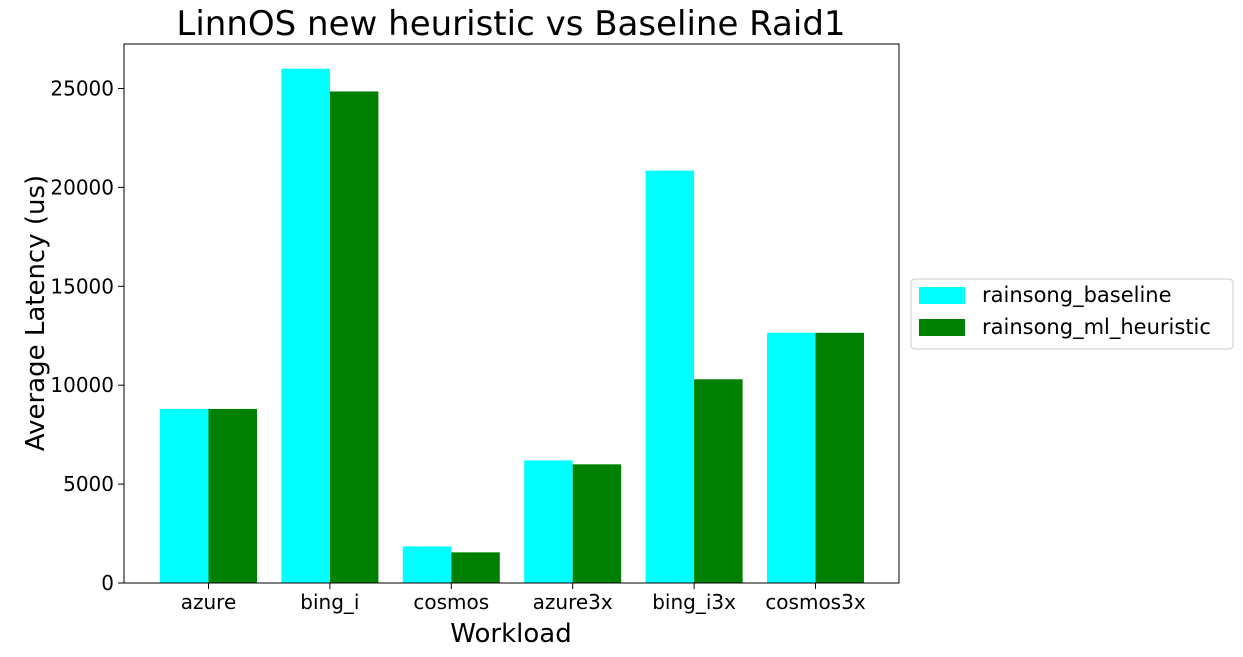 This screenshot has width=1243, height=657. Describe the element at coordinates (942, 295) in the screenshot. I see `legend-swatch-rainsong_baseline` at that location.